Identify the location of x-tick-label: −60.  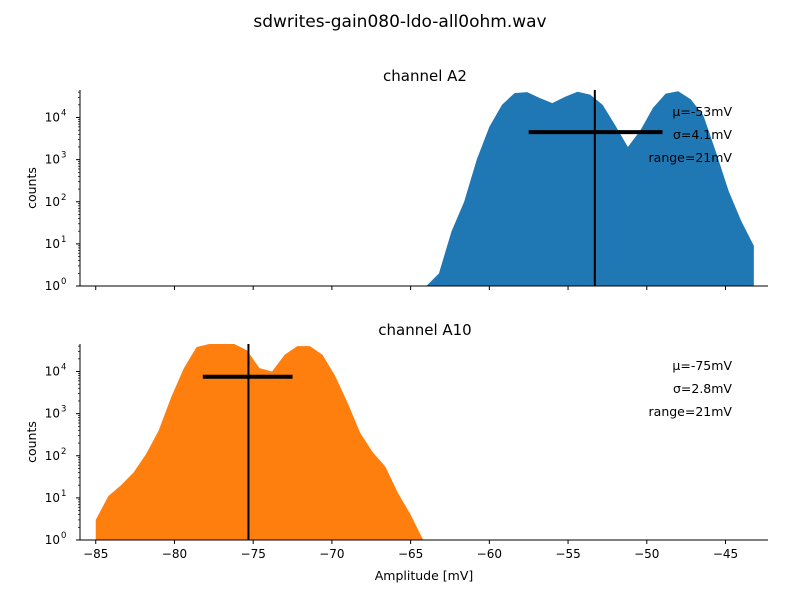
(489, 554).